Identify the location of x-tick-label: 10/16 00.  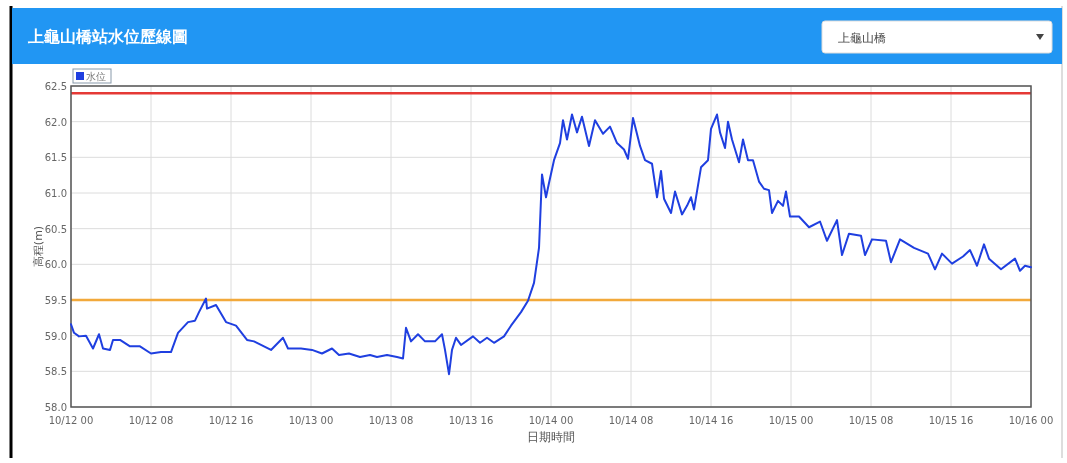
(1031, 420).